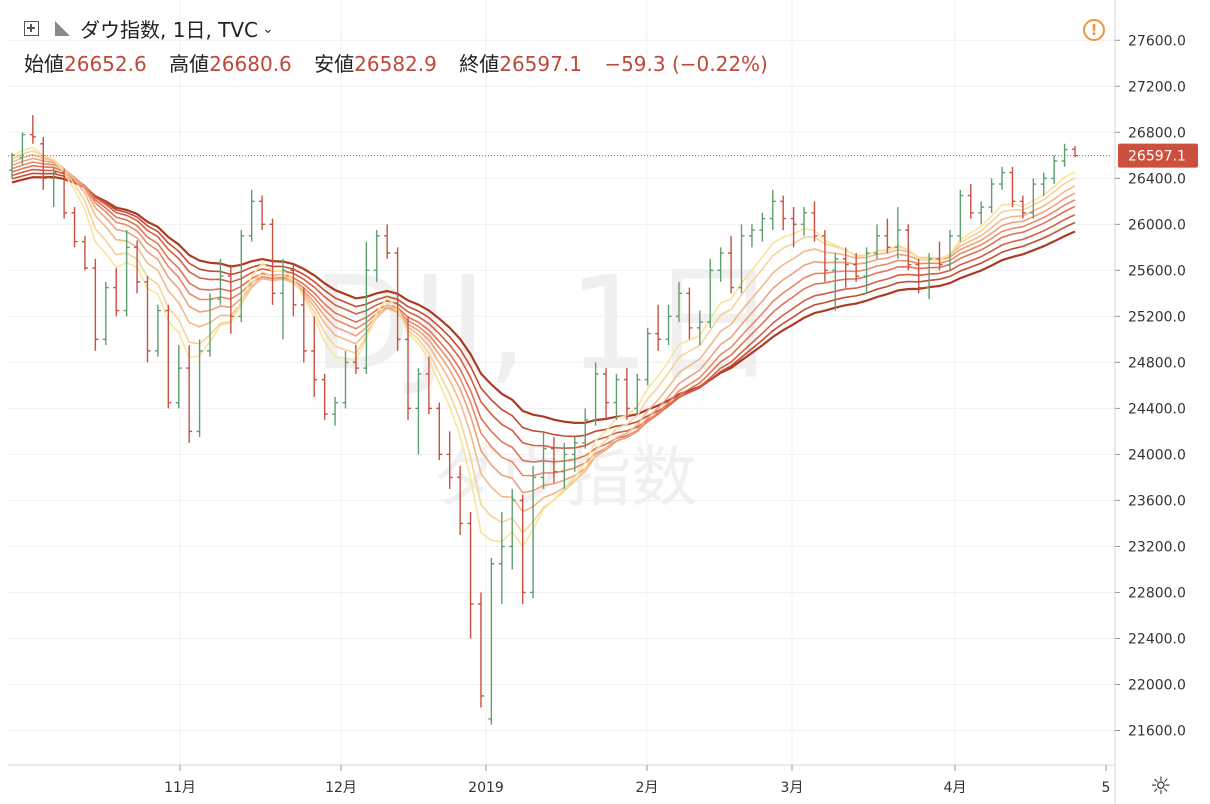 The height and width of the screenshot is (804, 1210). What do you see at coordinates (341, 788) in the screenshot?
I see `time-tick-label: 12月` at bounding box center [341, 788].